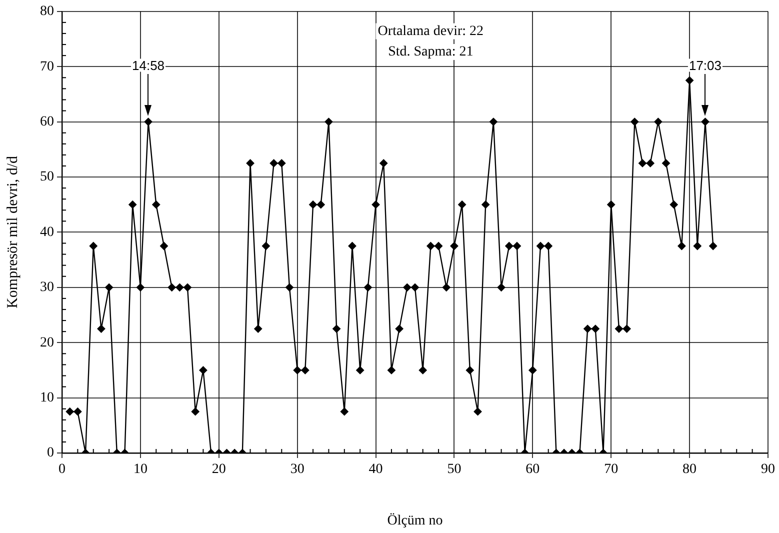  Describe the element at coordinates (47, 398) in the screenshot. I see `y-tick-label: 10` at that location.